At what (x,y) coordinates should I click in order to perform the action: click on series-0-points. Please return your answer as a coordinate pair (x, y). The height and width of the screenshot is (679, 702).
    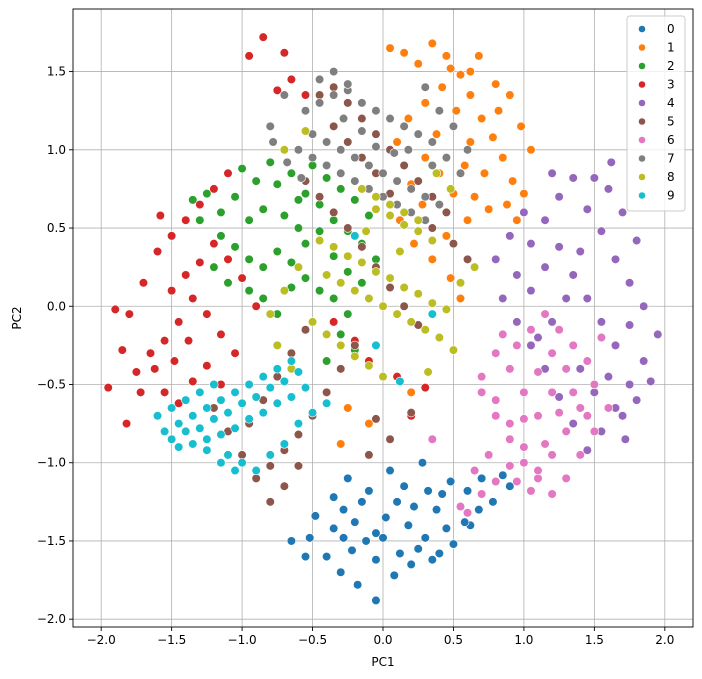
    Looking at the image, I should click on (400, 532).